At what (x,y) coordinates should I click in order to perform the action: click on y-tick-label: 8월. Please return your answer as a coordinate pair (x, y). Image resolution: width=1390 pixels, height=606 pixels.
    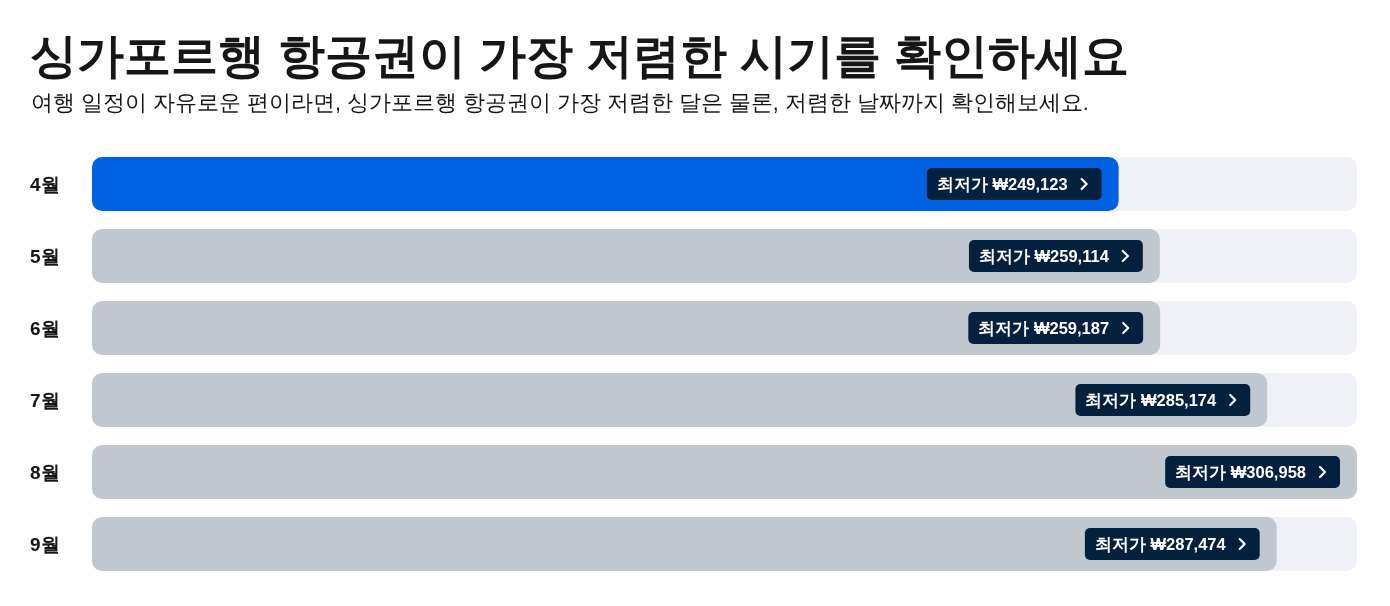
    Looking at the image, I should click on (45, 472).